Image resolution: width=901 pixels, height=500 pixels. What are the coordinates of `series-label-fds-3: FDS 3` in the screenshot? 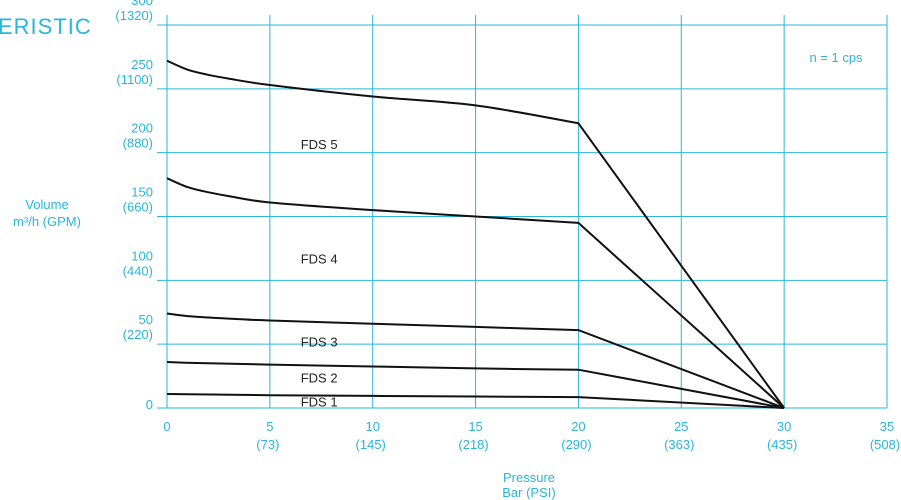 It's located at (319, 342).